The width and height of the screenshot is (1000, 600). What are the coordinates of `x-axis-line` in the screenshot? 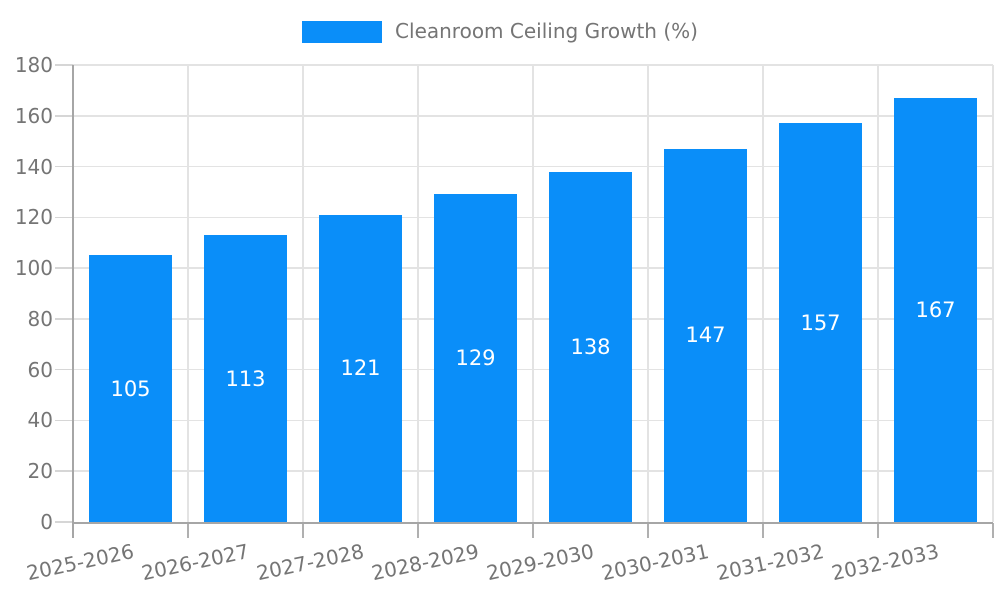 It's located at (533, 523).